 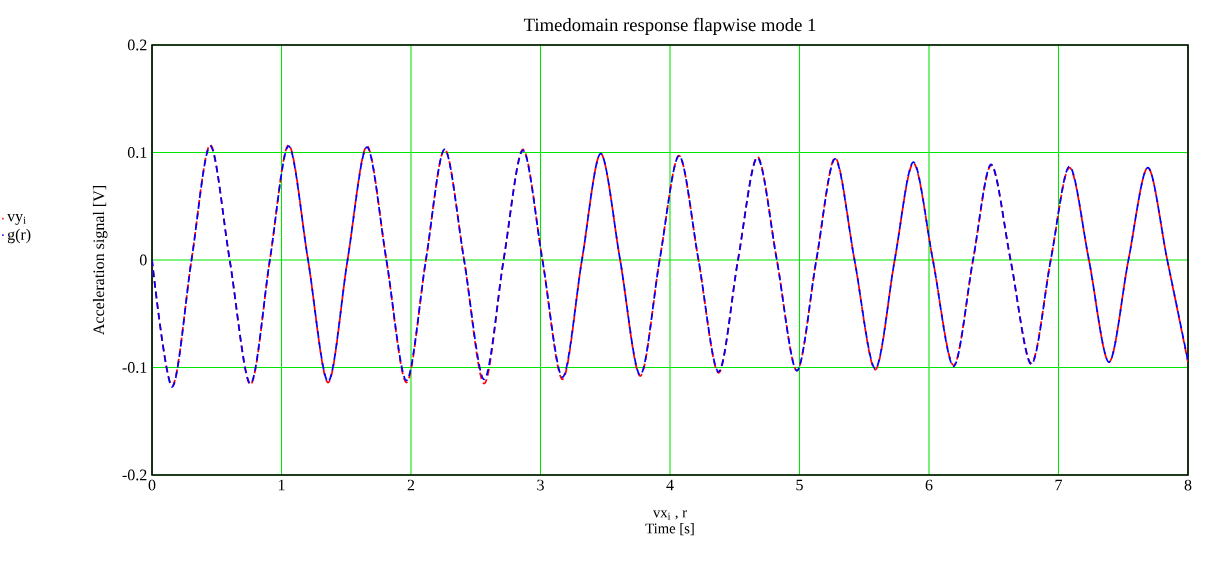 I want to click on x-tick-label: 8, so click(x=1188, y=485).